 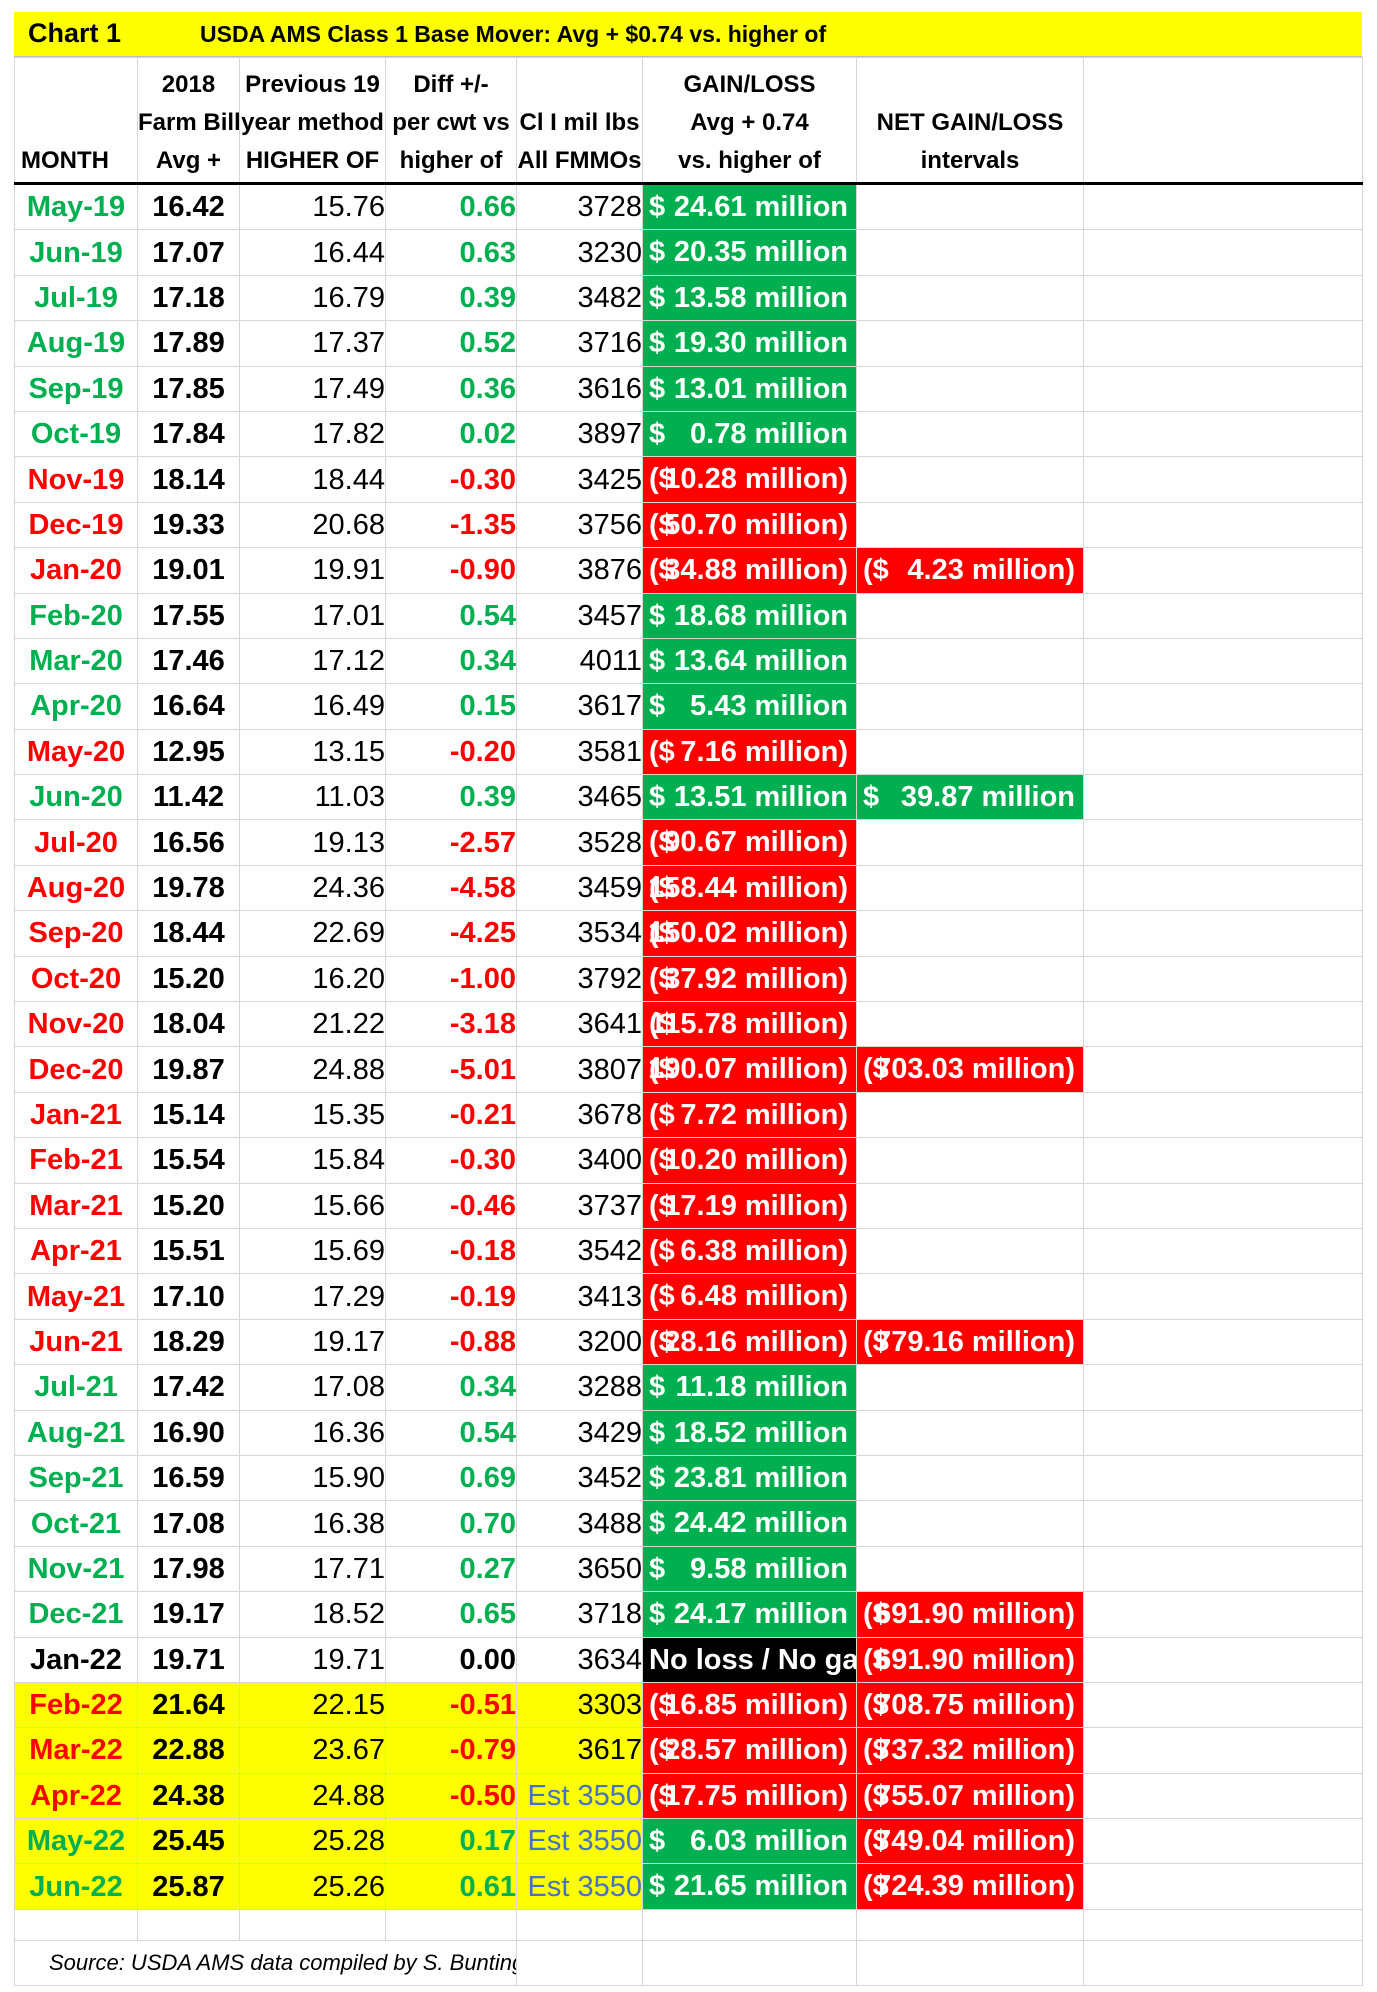 I want to click on class1-lbs-cell: 3534, so click(x=579, y=933).